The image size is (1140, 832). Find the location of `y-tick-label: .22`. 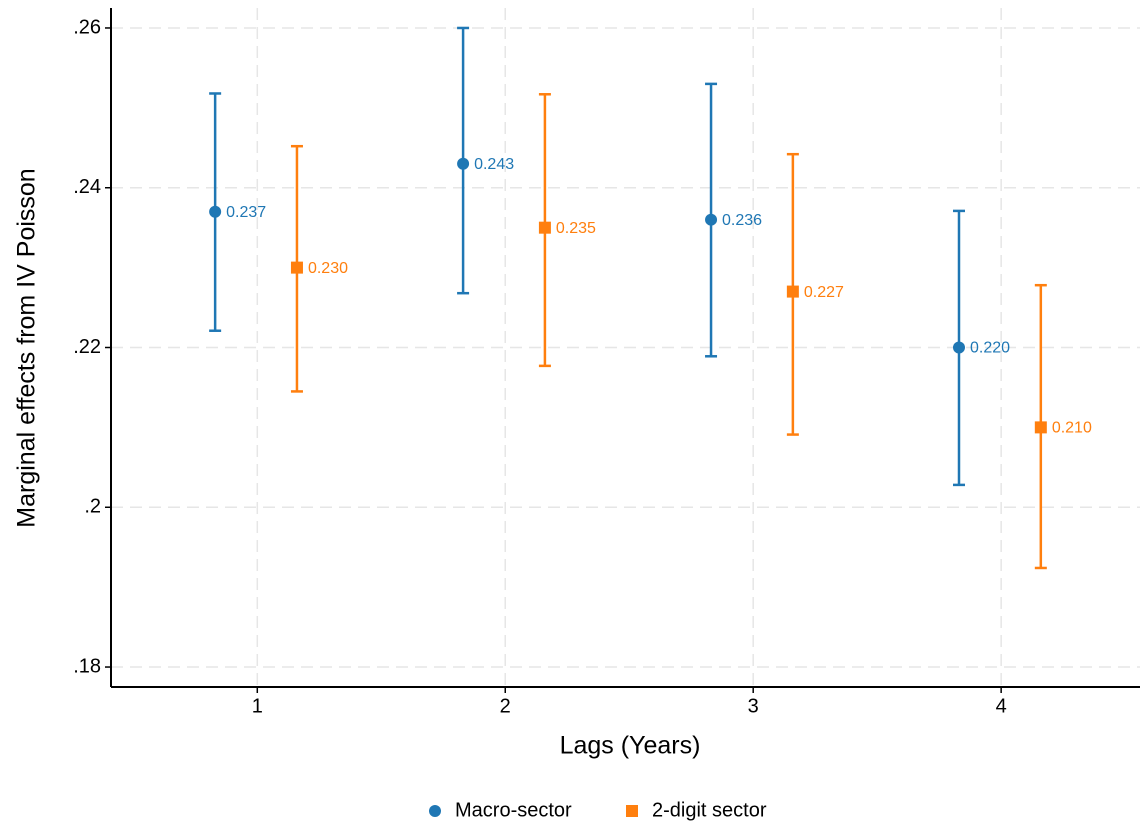

y-tick-label: .22 is located at coordinates (87, 347).